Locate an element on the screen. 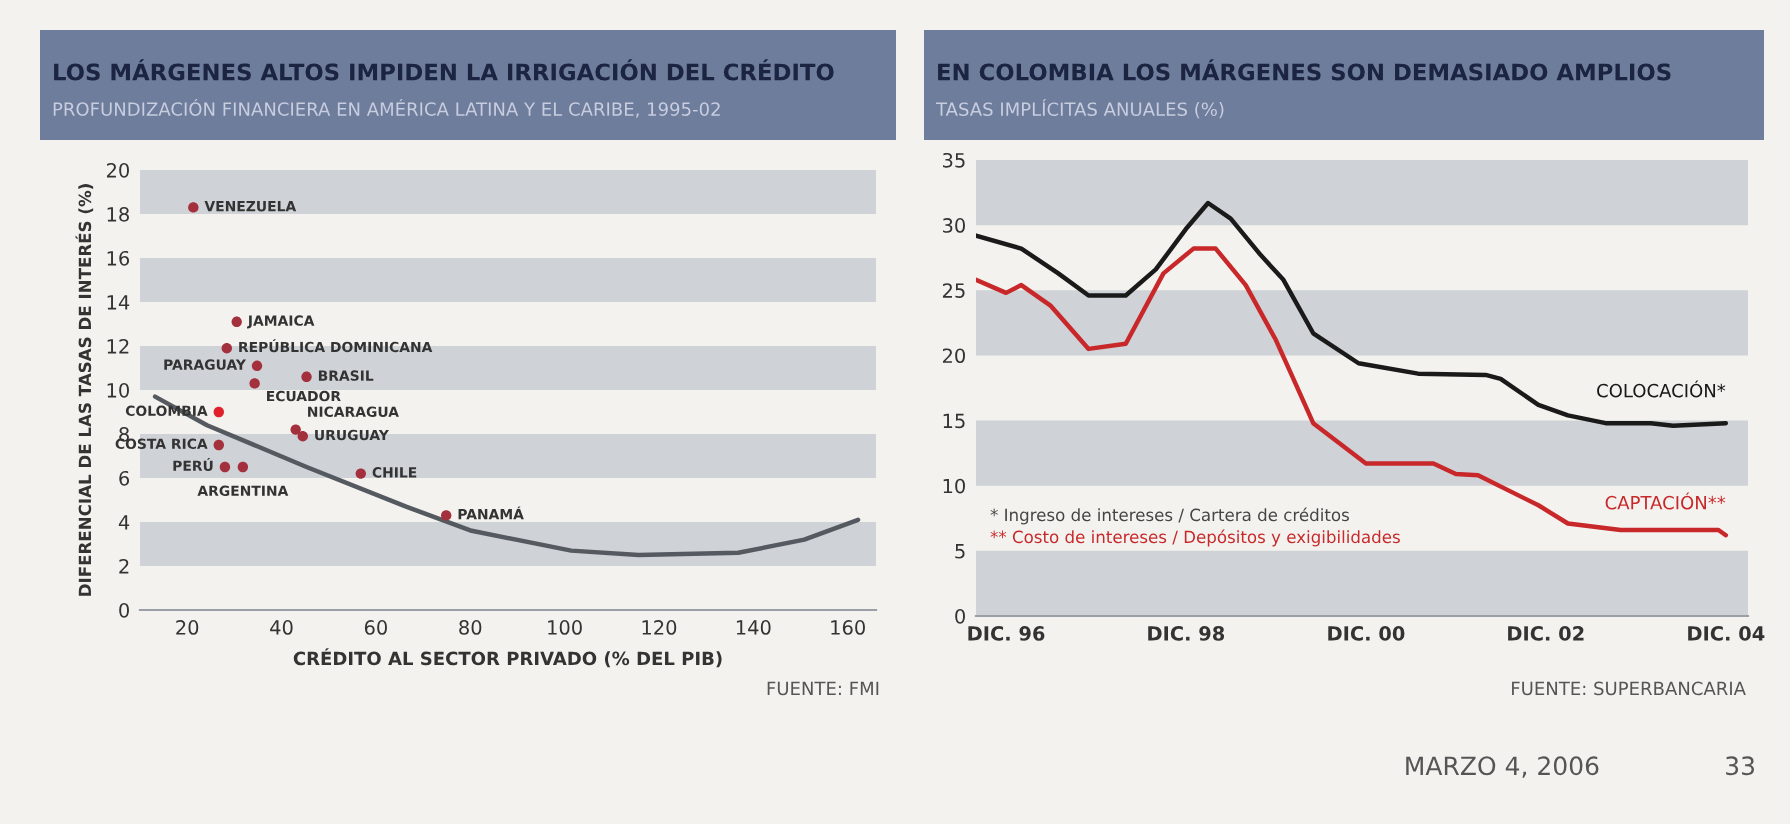 The image size is (1790, 824). y-tick-label: 25 is located at coordinates (953, 290).